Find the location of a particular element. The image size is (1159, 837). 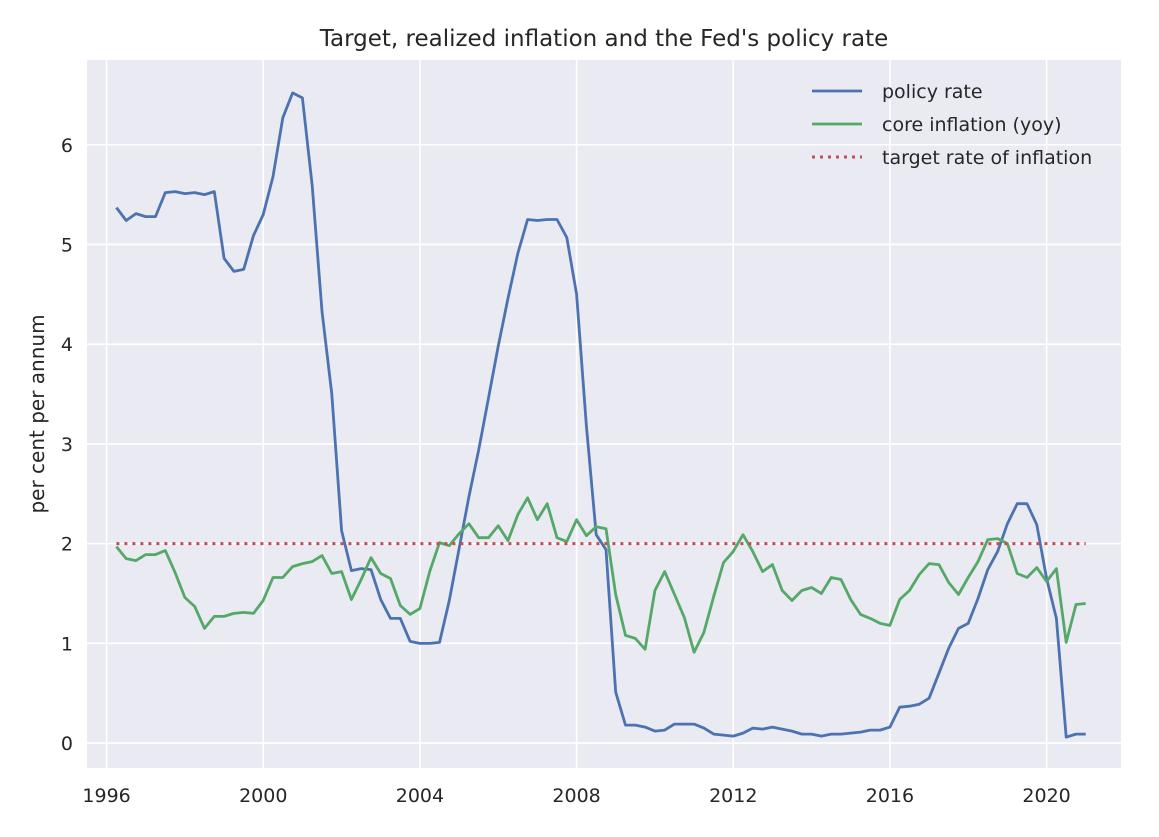

legend-label-policy-rate: policy rate is located at coordinates (932, 92).